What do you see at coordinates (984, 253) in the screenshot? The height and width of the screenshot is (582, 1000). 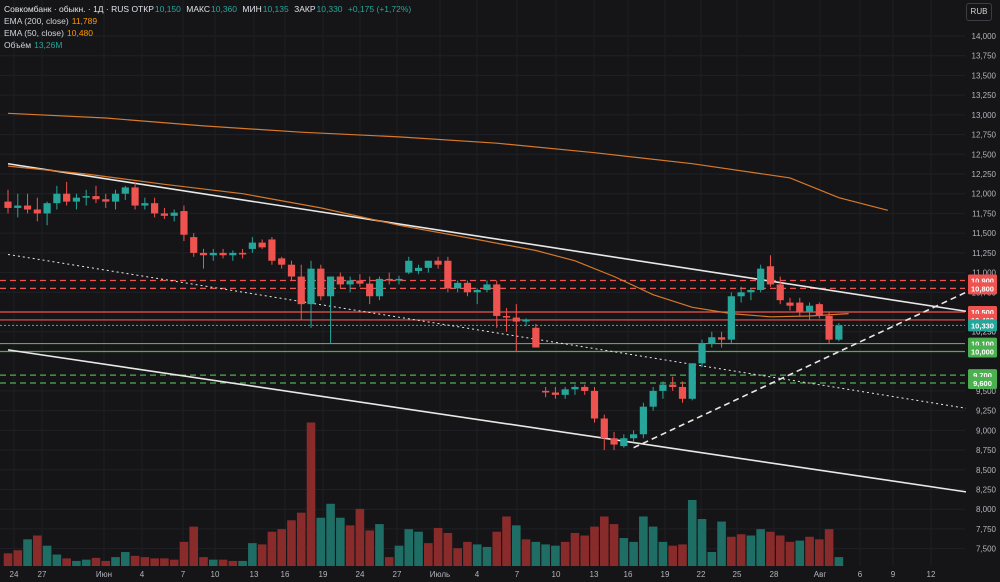 I see `y-tick-label: 11,250` at bounding box center [984, 253].